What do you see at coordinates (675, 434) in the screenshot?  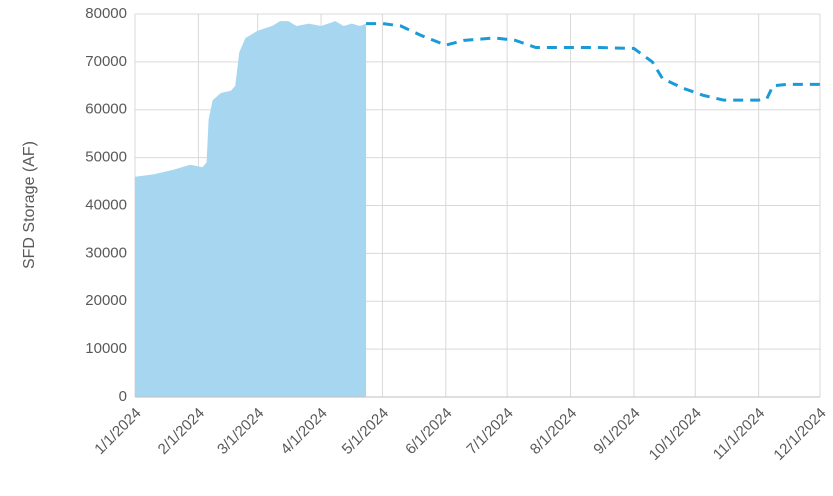 I see `x-tick-label: 10/1/2024` at bounding box center [675, 434].